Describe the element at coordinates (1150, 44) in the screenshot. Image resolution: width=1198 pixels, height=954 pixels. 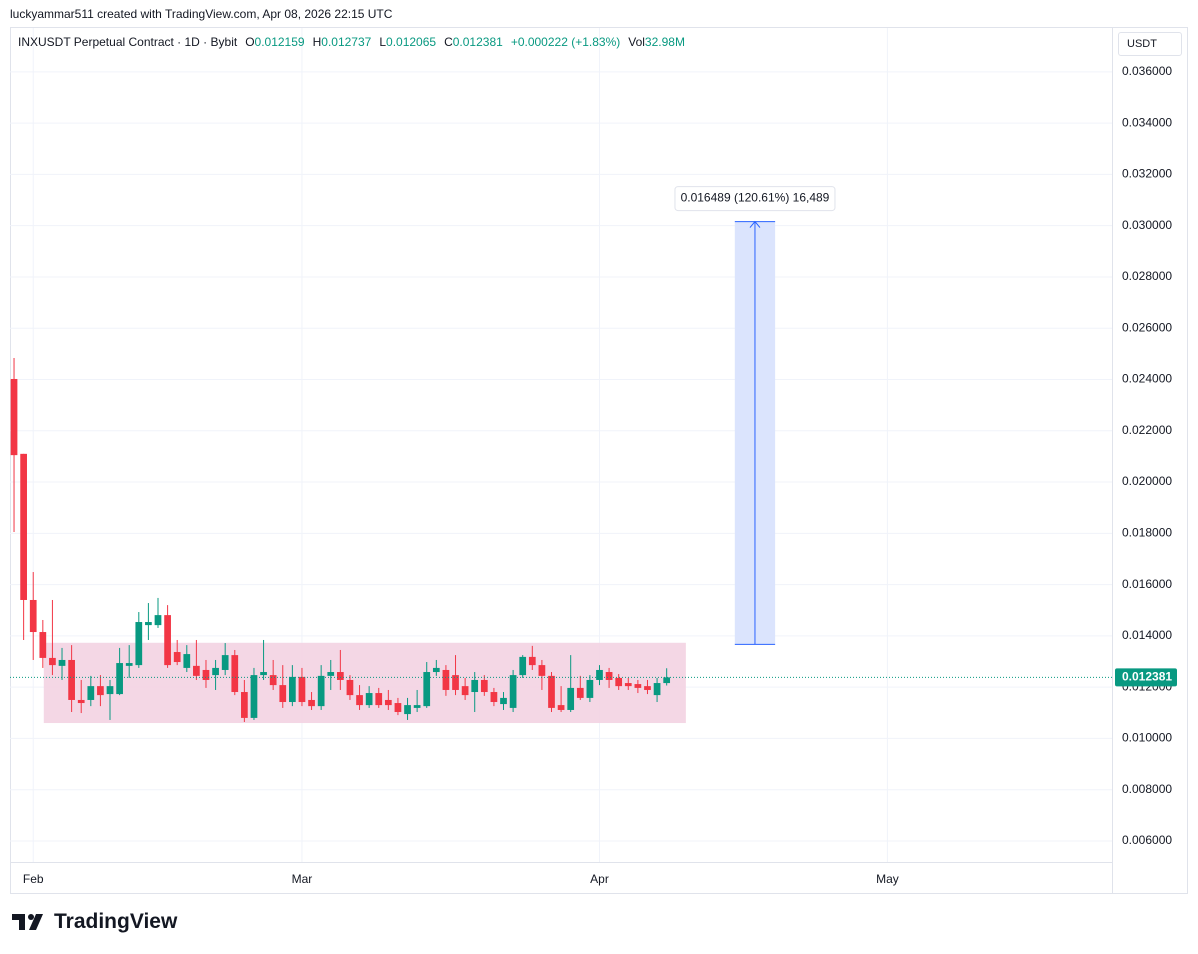
I see `currency-button: USDT` at that location.